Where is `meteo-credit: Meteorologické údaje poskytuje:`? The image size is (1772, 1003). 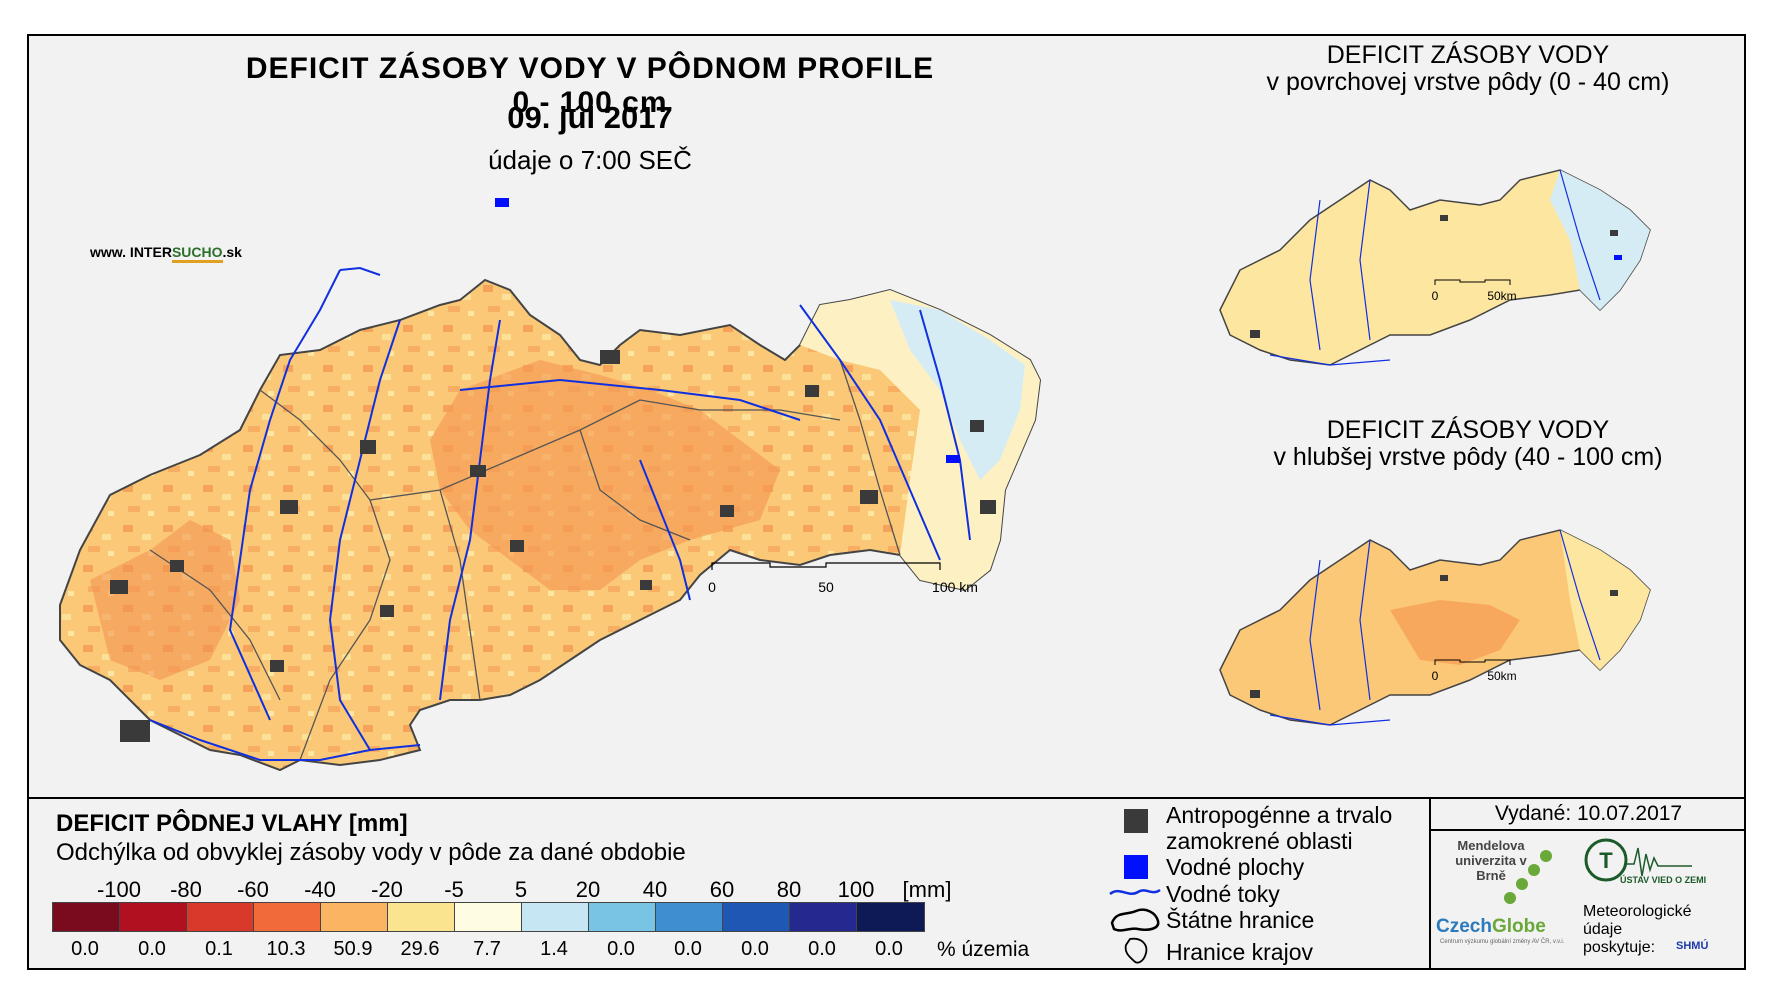 meteo-credit: Meteorologické údaje poskytuje: is located at coordinates (1637, 929).